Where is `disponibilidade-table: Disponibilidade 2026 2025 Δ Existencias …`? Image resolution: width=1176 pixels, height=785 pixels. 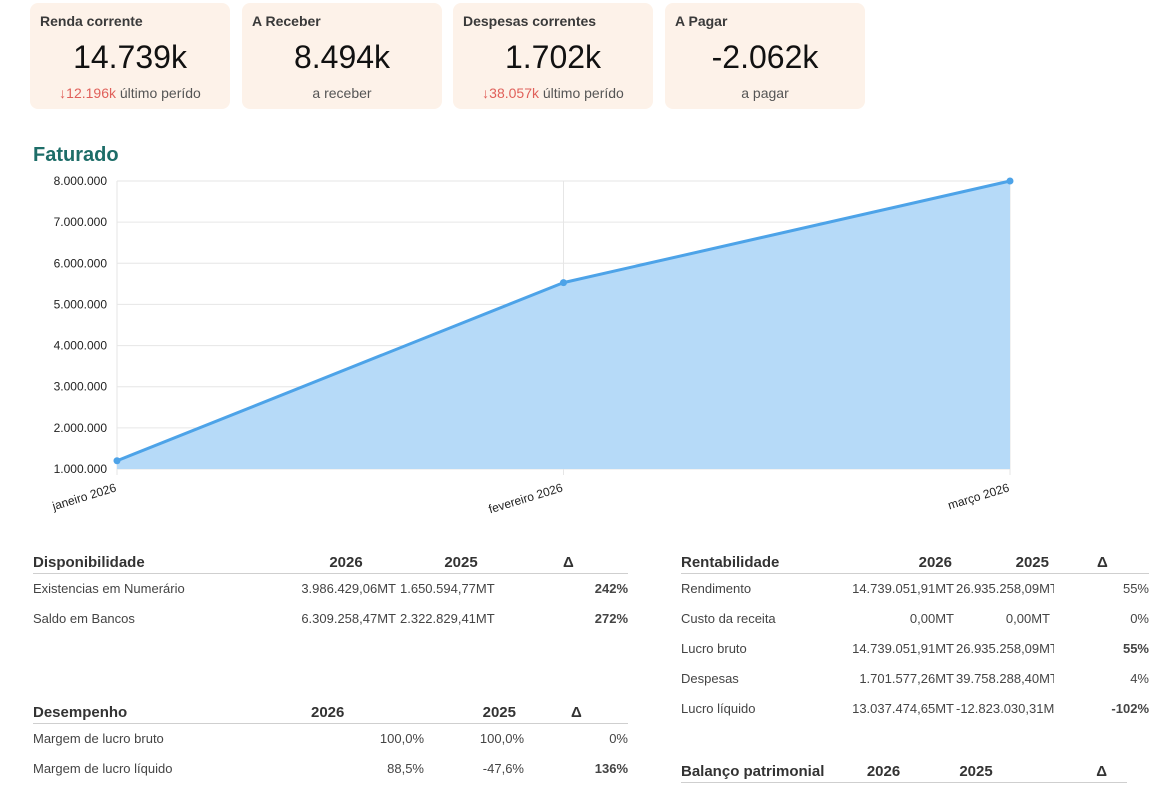 disponibilidade-table: Disponibilidade 2026 2025 Δ Existencias … is located at coordinates (330, 592).